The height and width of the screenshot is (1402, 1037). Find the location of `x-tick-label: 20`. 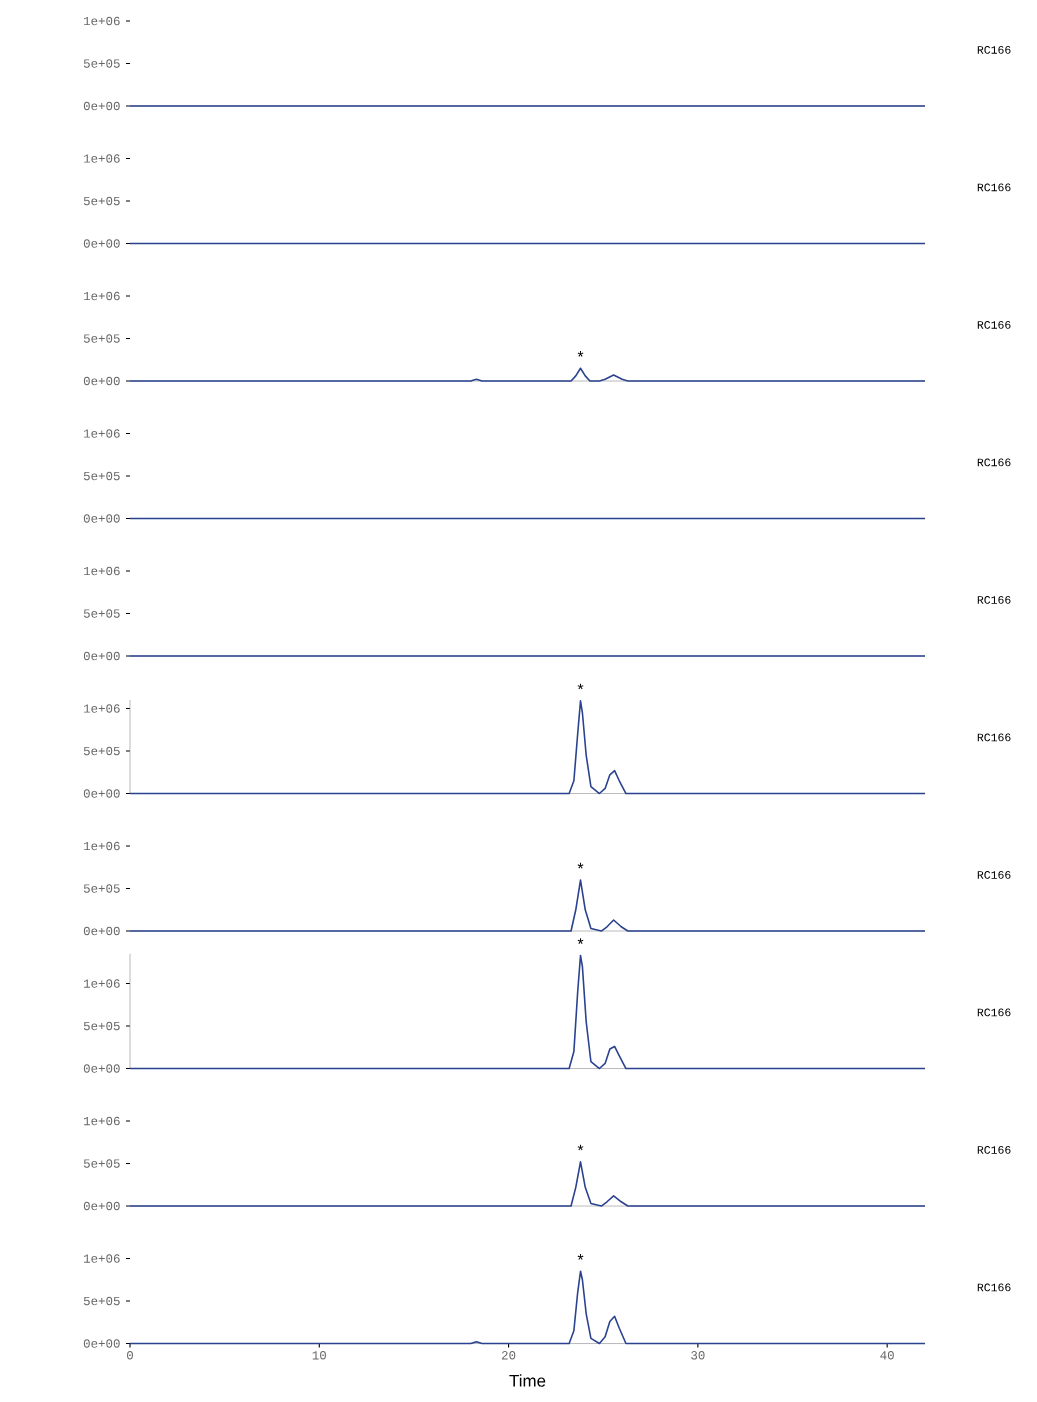

x-tick-label: 20 is located at coordinates (508, 1355).